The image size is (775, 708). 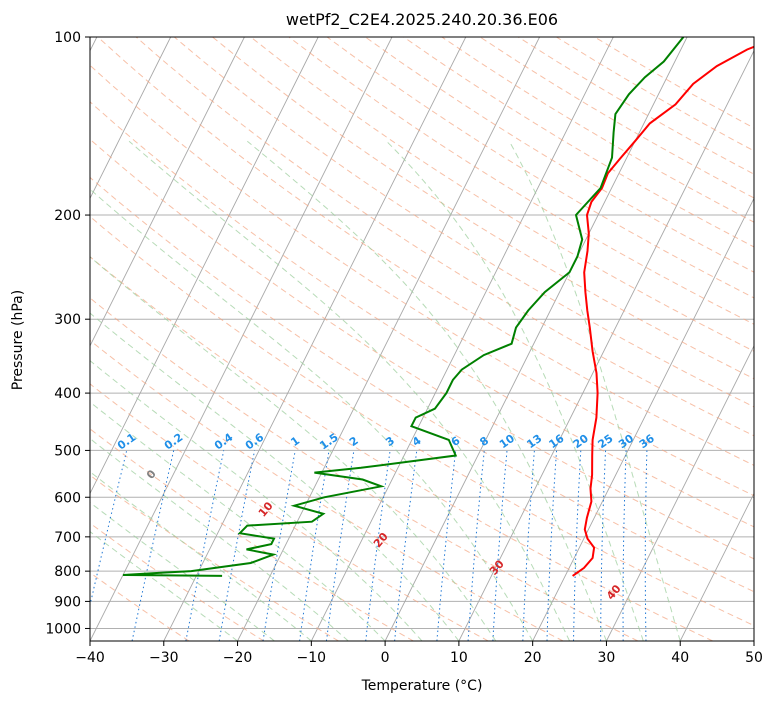 What do you see at coordinates (173, 442) in the screenshot?
I see `mixing-ratio-label: 0.2` at bounding box center [173, 442].